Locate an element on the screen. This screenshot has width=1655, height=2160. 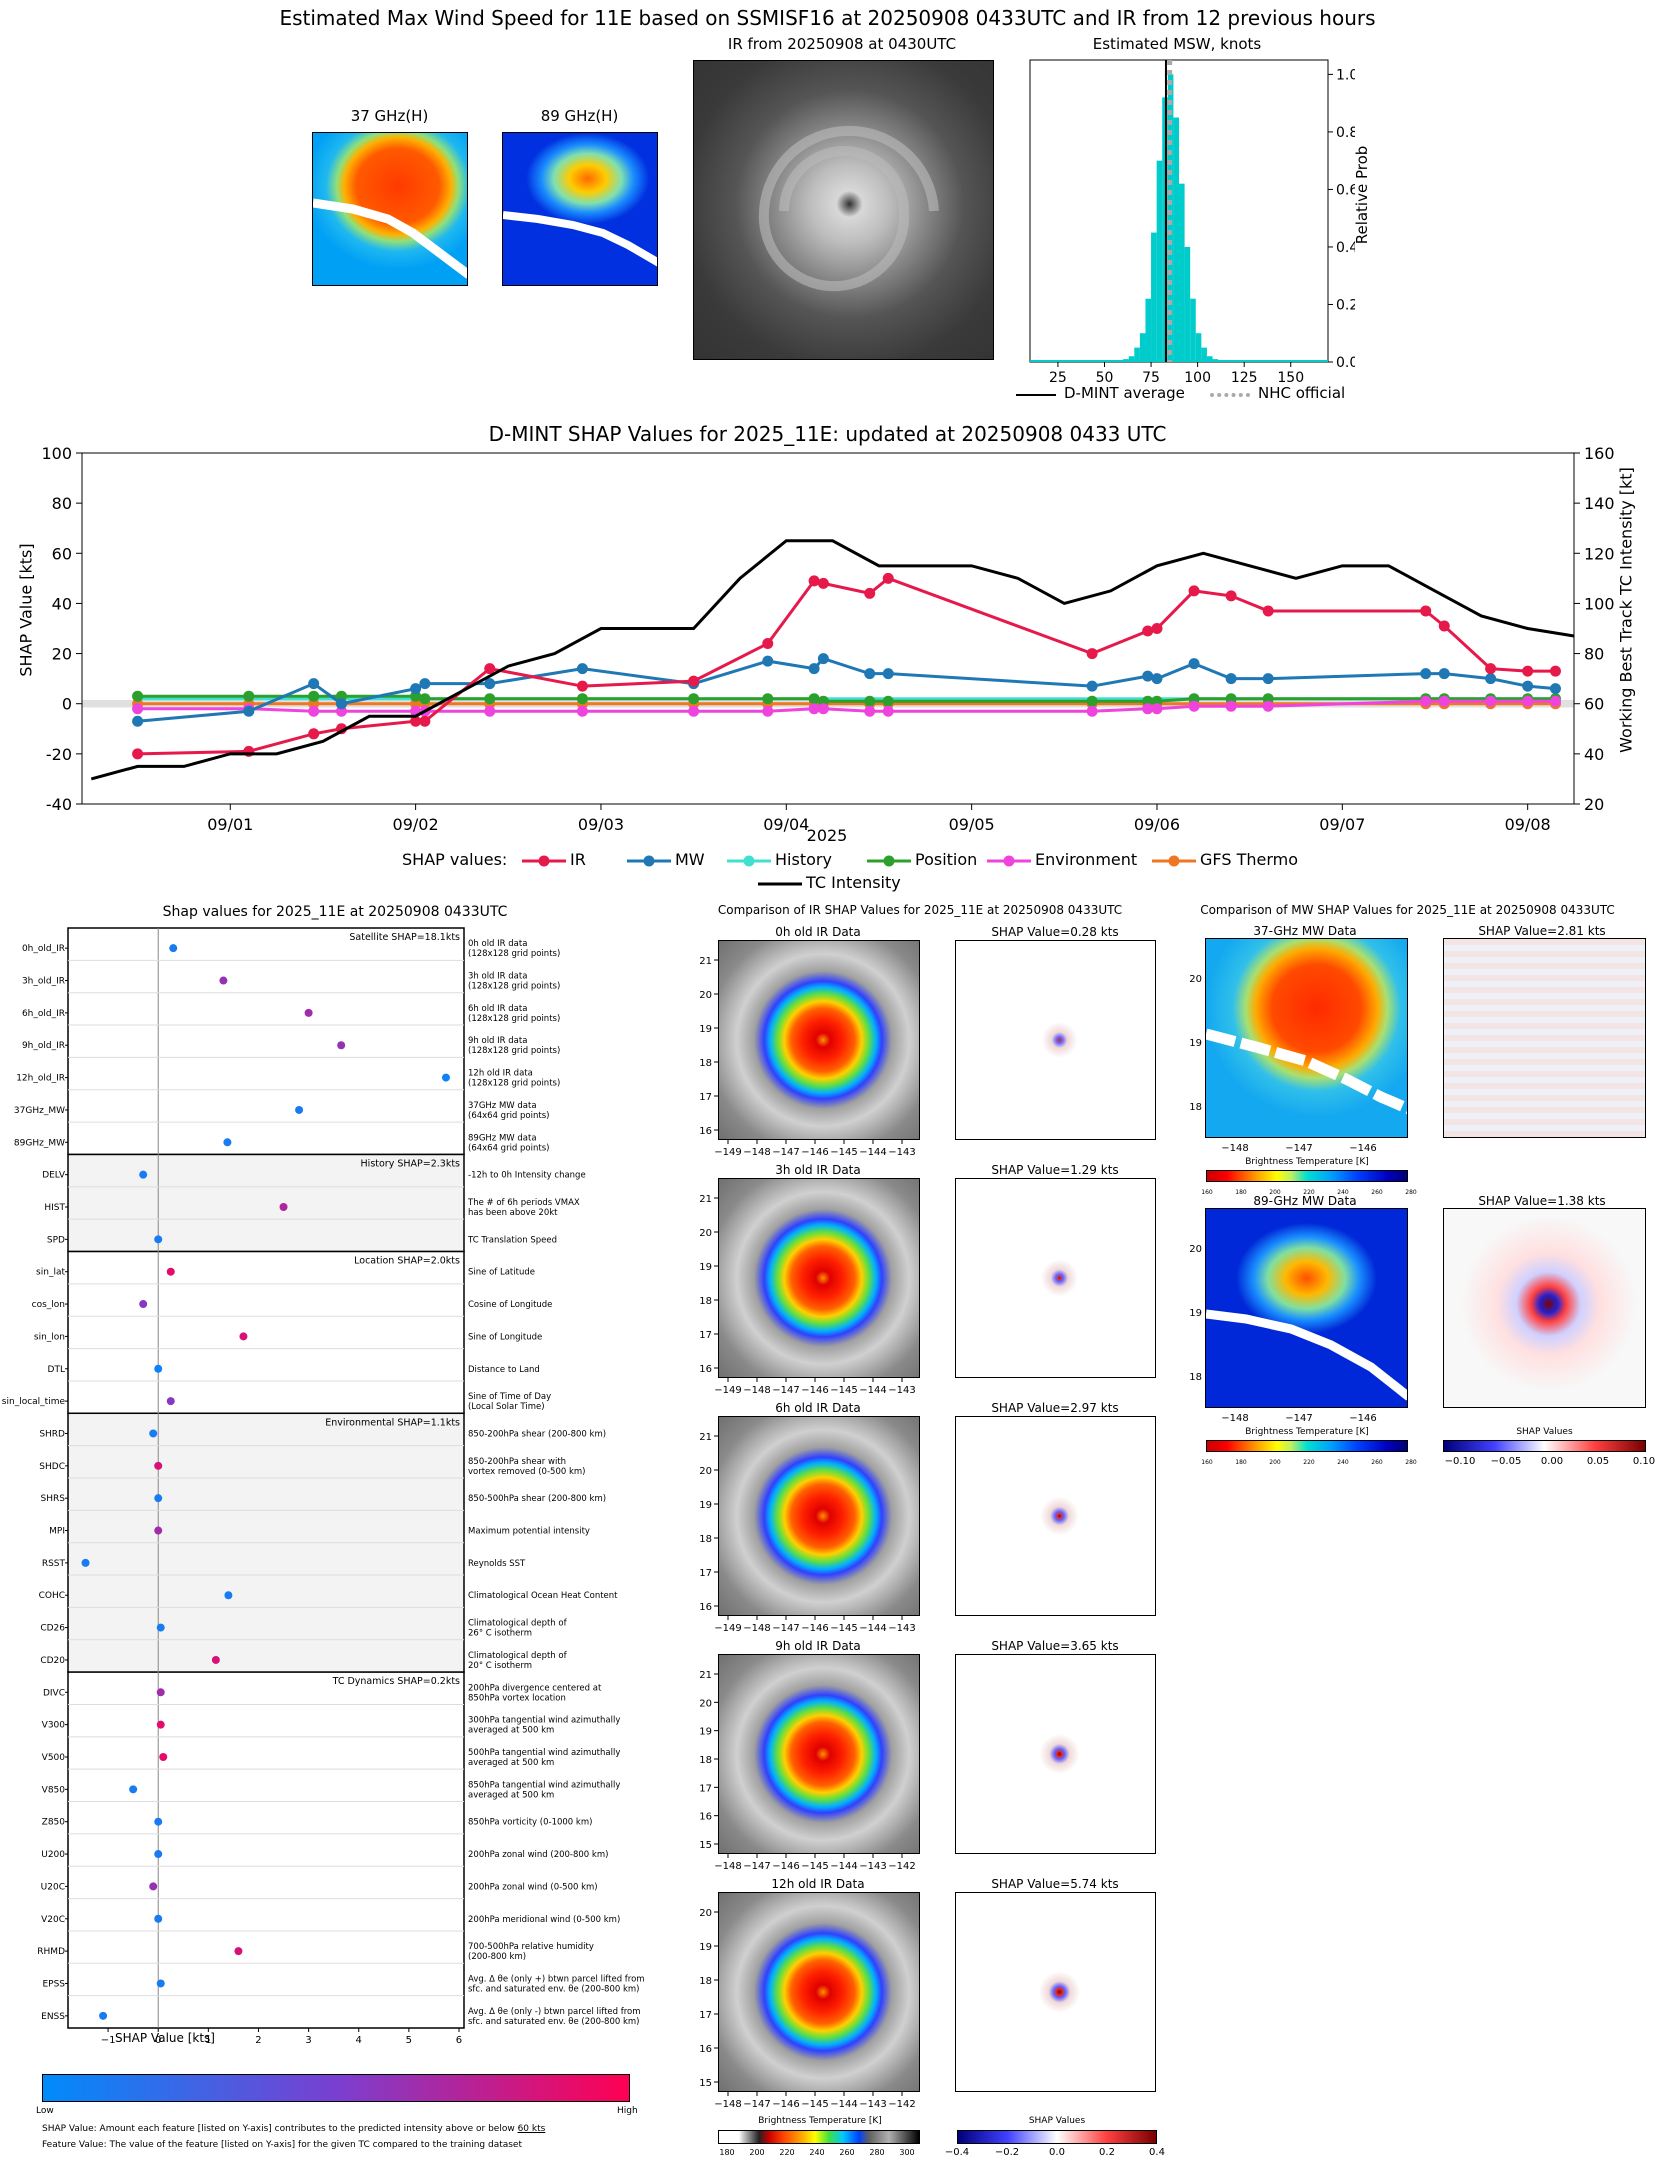
mw89-cmp-label: 89-GHz MW Data is located at coordinates (1305, 1201).